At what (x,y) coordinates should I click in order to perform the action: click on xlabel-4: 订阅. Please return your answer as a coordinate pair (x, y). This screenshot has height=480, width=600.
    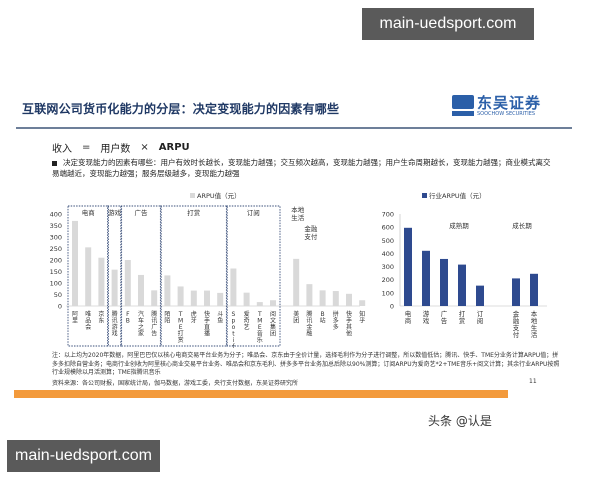
    Looking at the image, I should click on (480, 317).